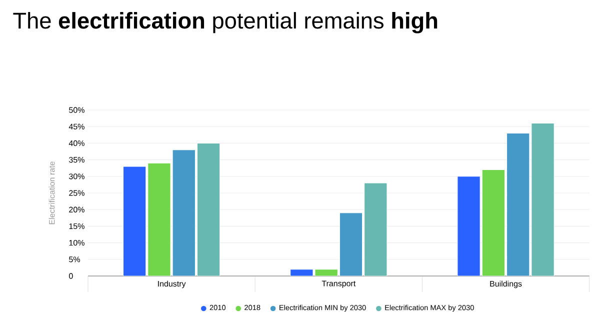 The height and width of the screenshot is (336, 600). I want to click on x-tick-label: Industry, so click(172, 284).